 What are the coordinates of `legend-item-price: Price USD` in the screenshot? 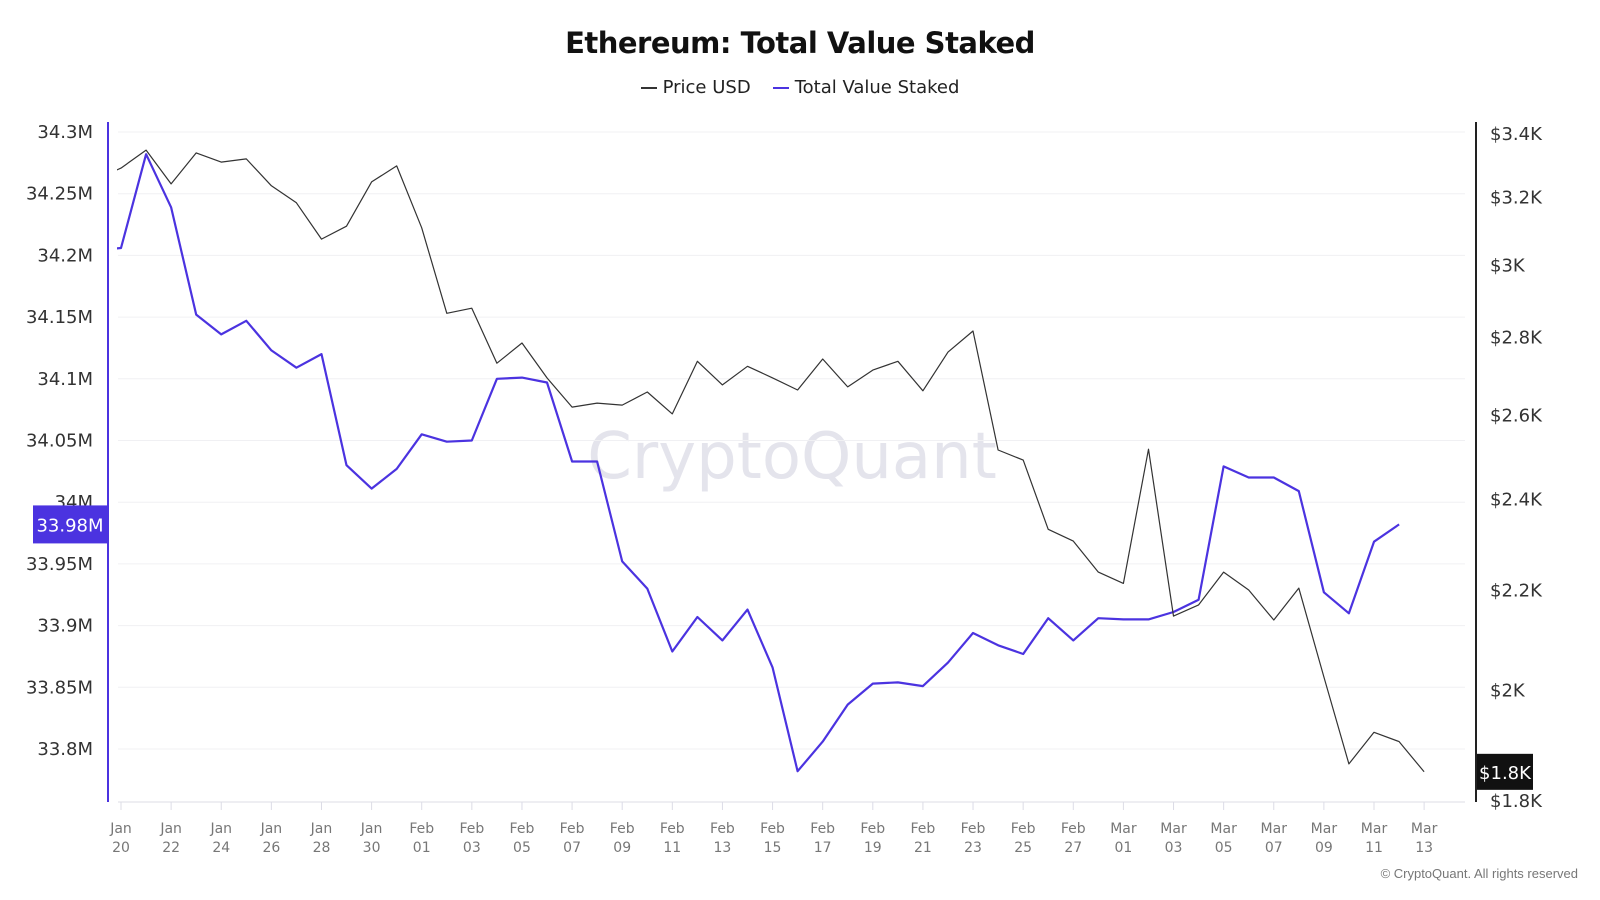 It's located at (695, 87).